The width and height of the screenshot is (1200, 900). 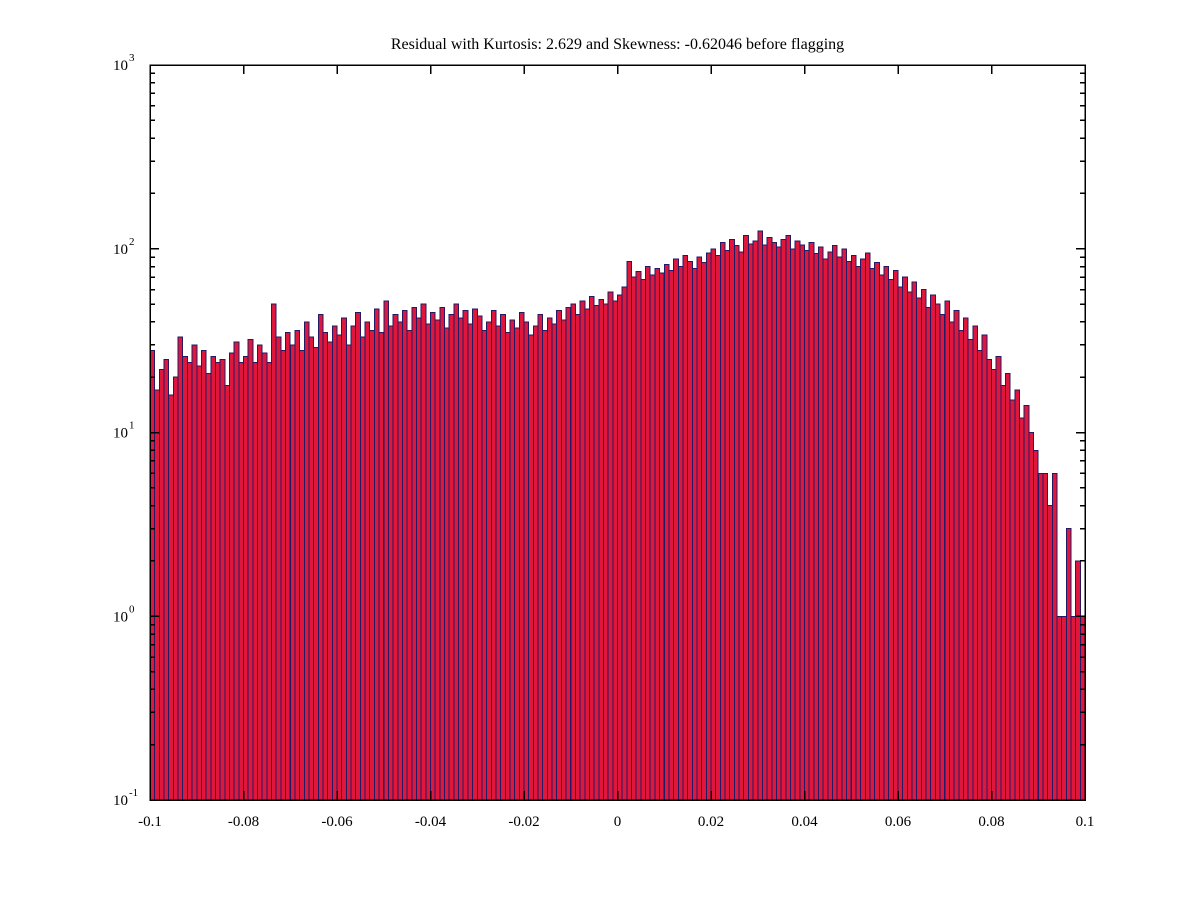 I want to click on x-tick-label: 0.02, so click(x=711, y=822).